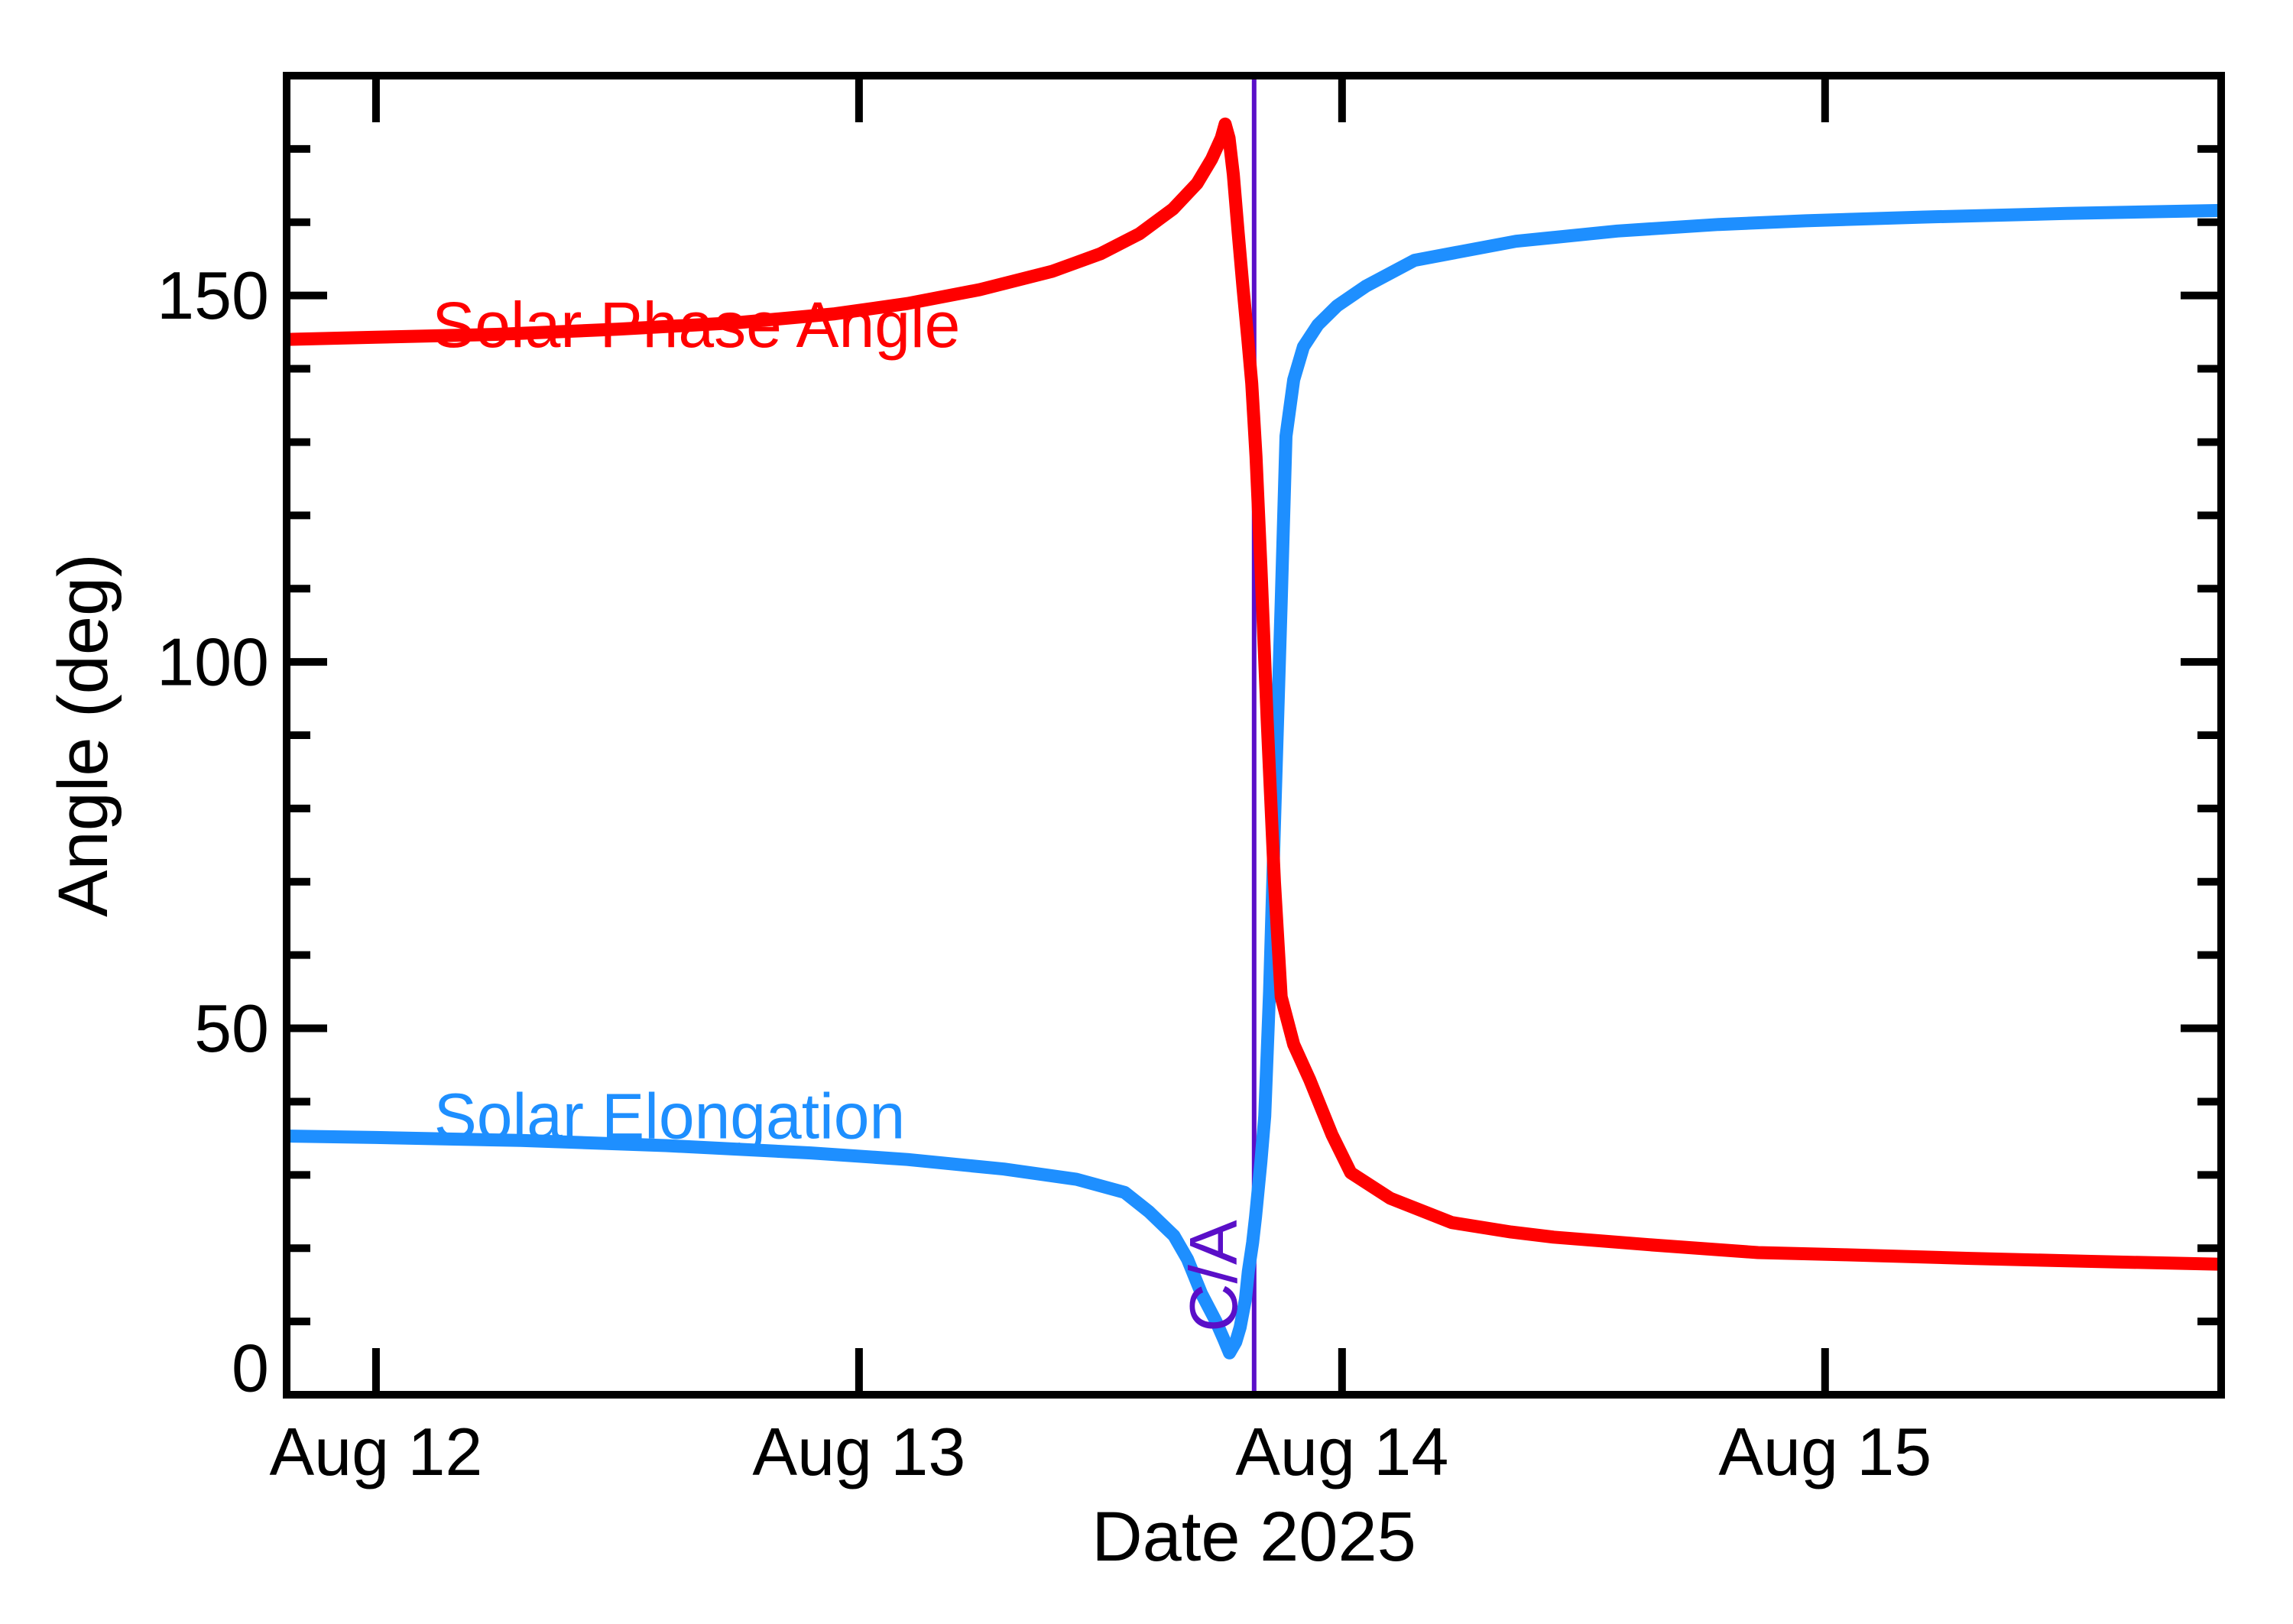  I want to click on y-tick-label-50: 50, so click(231, 1028).